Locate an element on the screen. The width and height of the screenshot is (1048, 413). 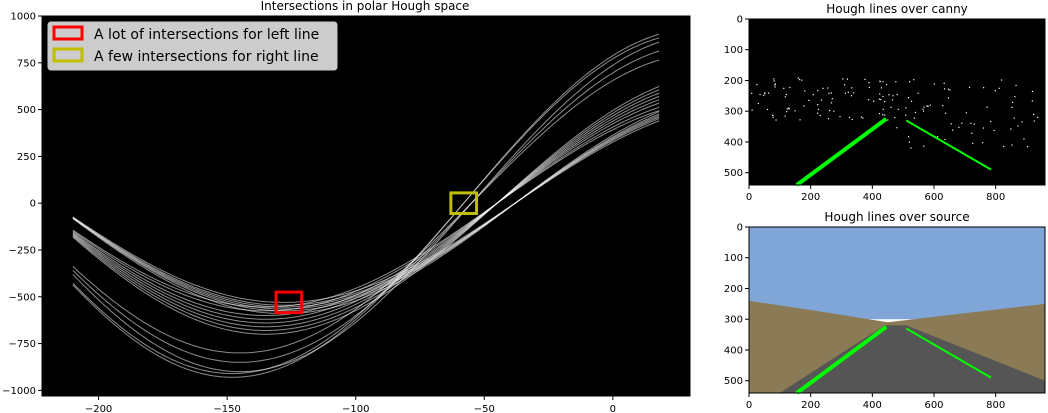
left-lane-line is located at coordinates (841, 360).